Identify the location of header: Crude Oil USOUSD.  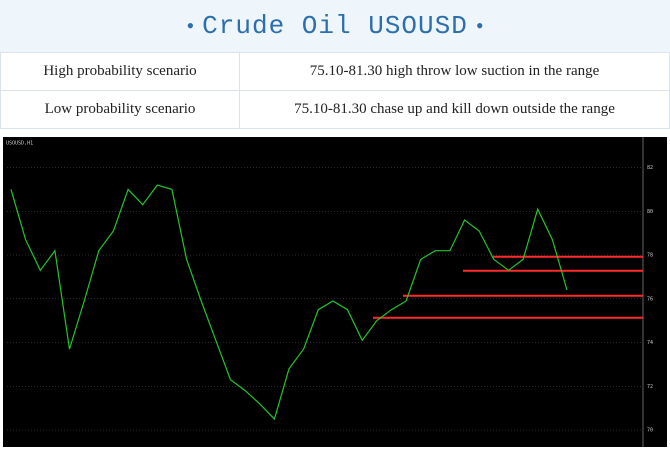
(335, 26).